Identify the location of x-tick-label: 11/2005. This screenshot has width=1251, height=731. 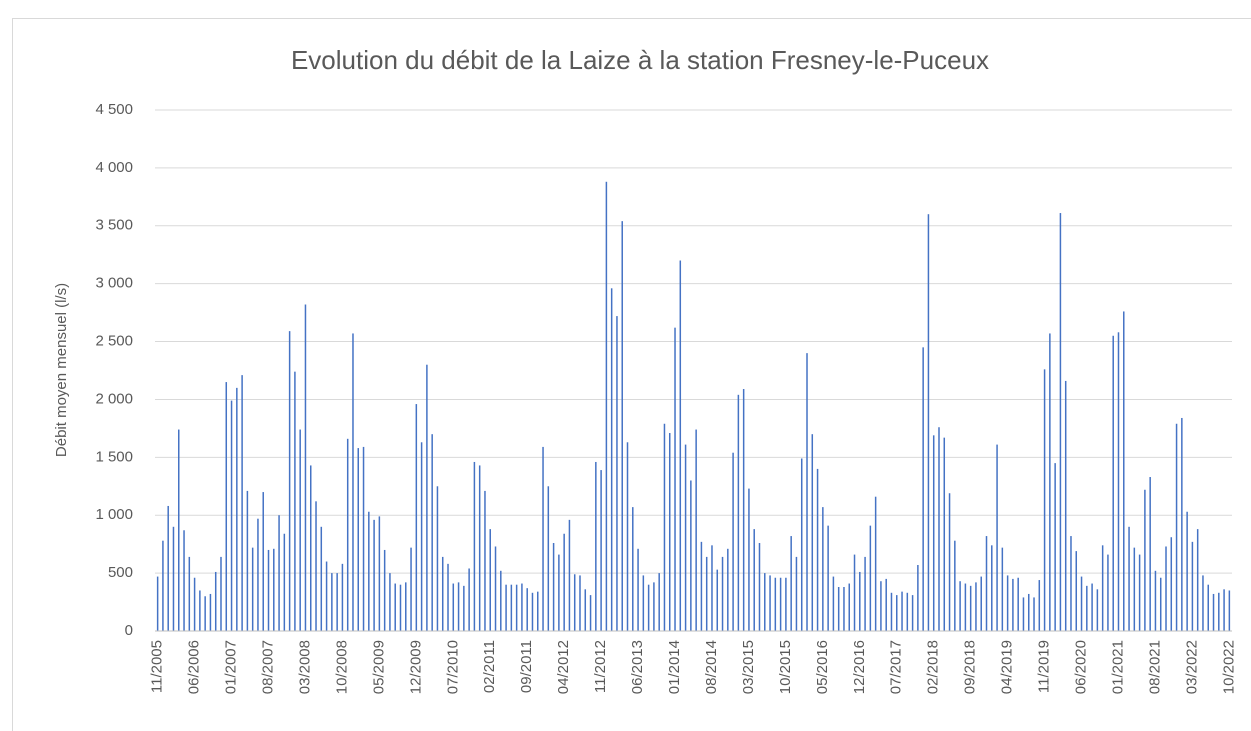
(157, 666).